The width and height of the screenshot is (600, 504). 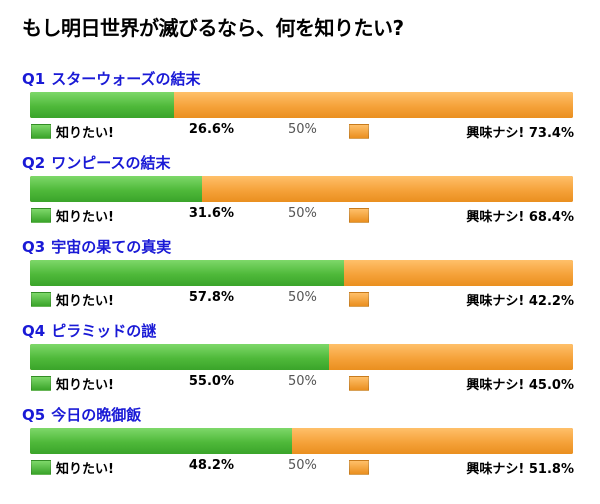 I want to click on no-label-and-percent: 興味ナシ! 42.2%, so click(x=520, y=299).